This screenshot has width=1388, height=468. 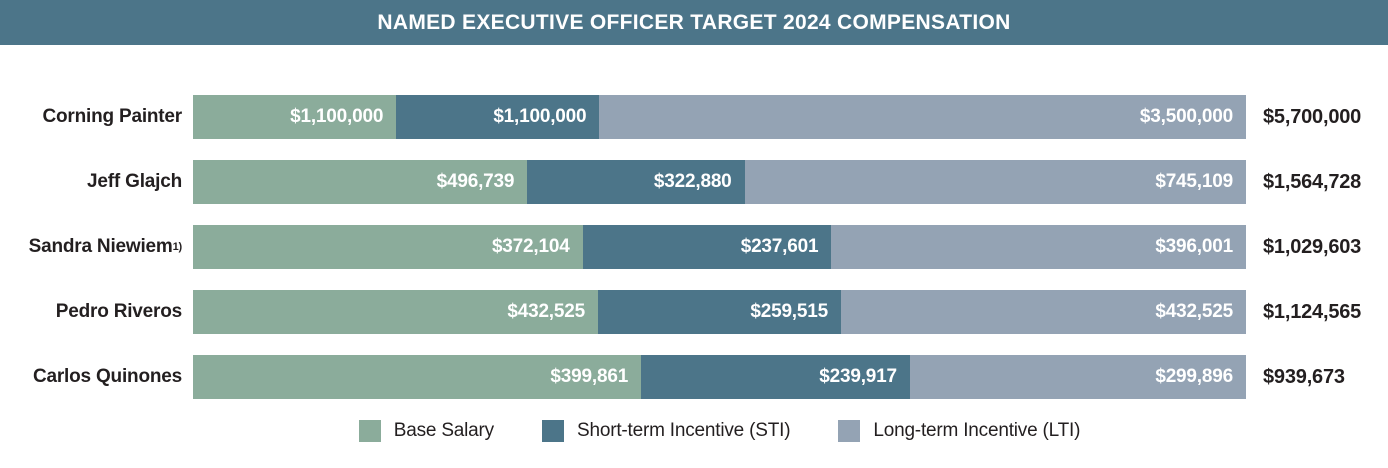 What do you see at coordinates (1312, 246) in the screenshot?
I see `total-compensation-value: $1,029,603` at bounding box center [1312, 246].